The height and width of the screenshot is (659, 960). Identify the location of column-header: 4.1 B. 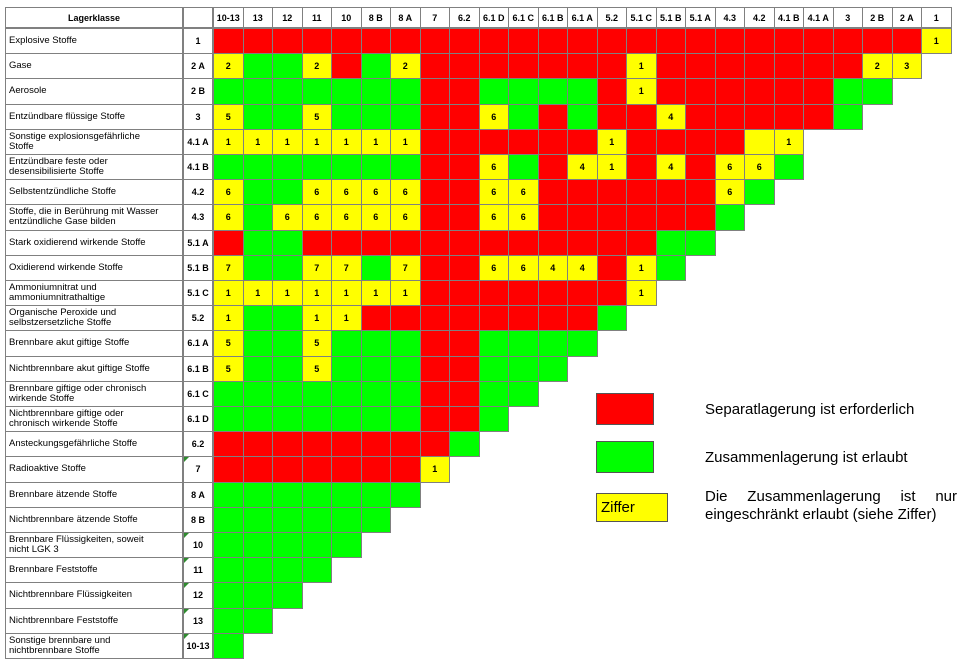
(788, 17).